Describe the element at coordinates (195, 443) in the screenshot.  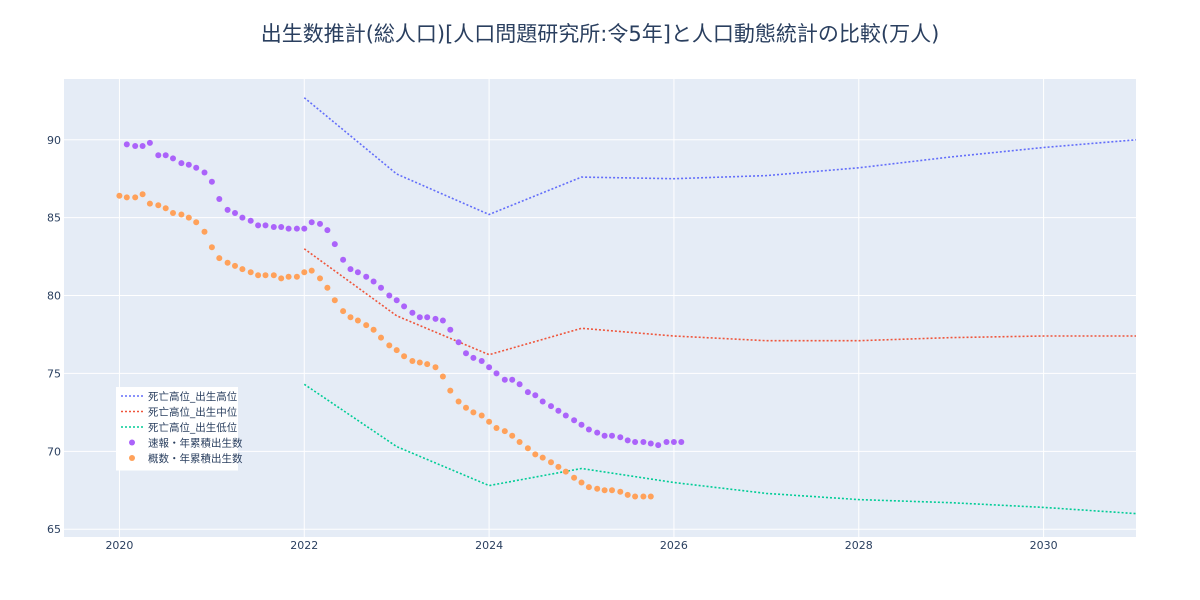
I see `legend-label: 速報・年累積出生数` at that location.